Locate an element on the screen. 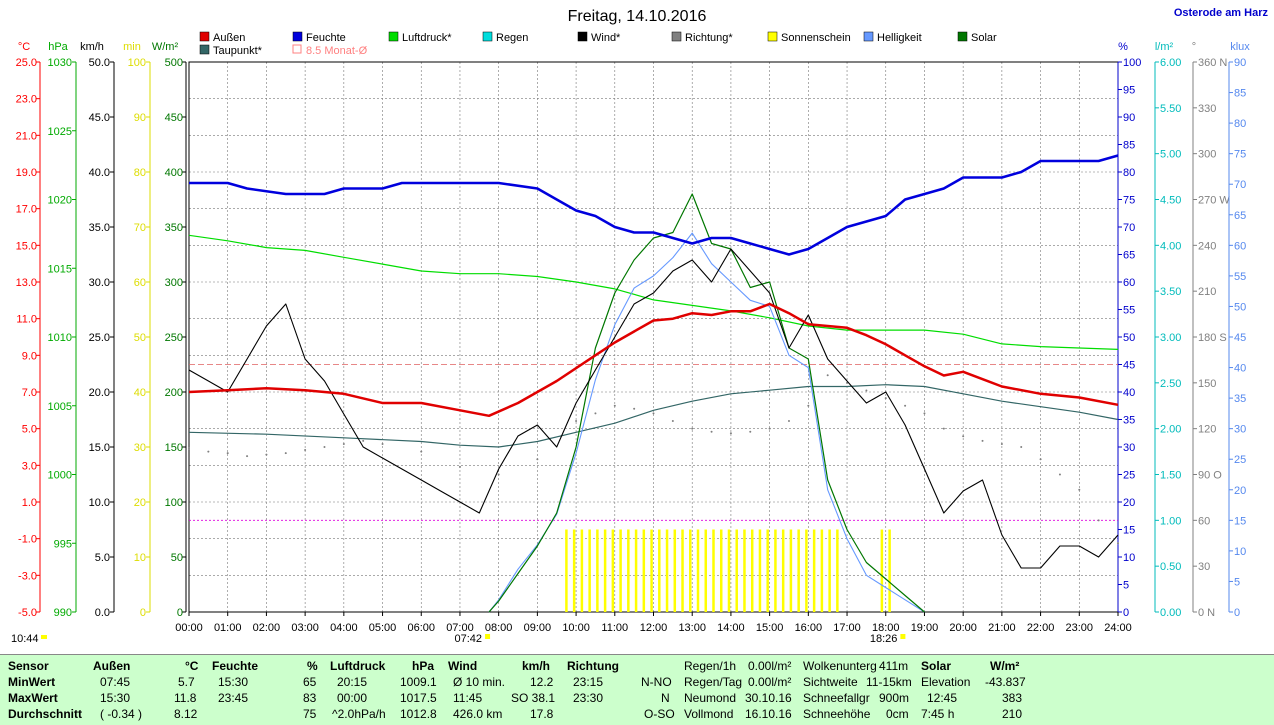  temp-unit-label: °C is located at coordinates (24, 47).